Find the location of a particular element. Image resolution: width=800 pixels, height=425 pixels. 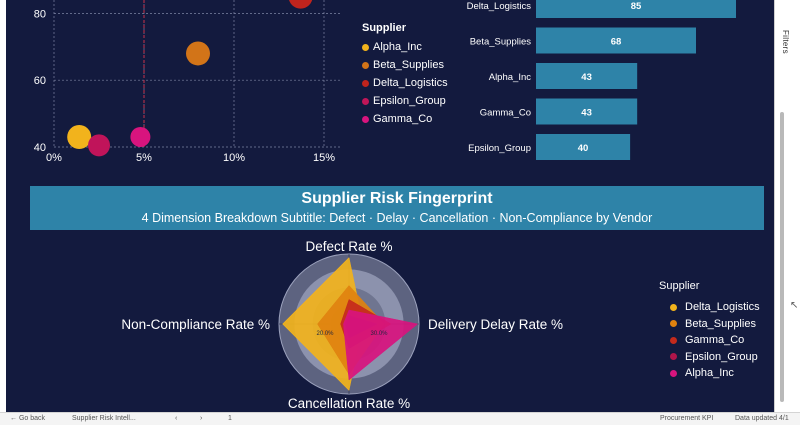

bar-value-label: 40 is located at coordinates (583, 148).